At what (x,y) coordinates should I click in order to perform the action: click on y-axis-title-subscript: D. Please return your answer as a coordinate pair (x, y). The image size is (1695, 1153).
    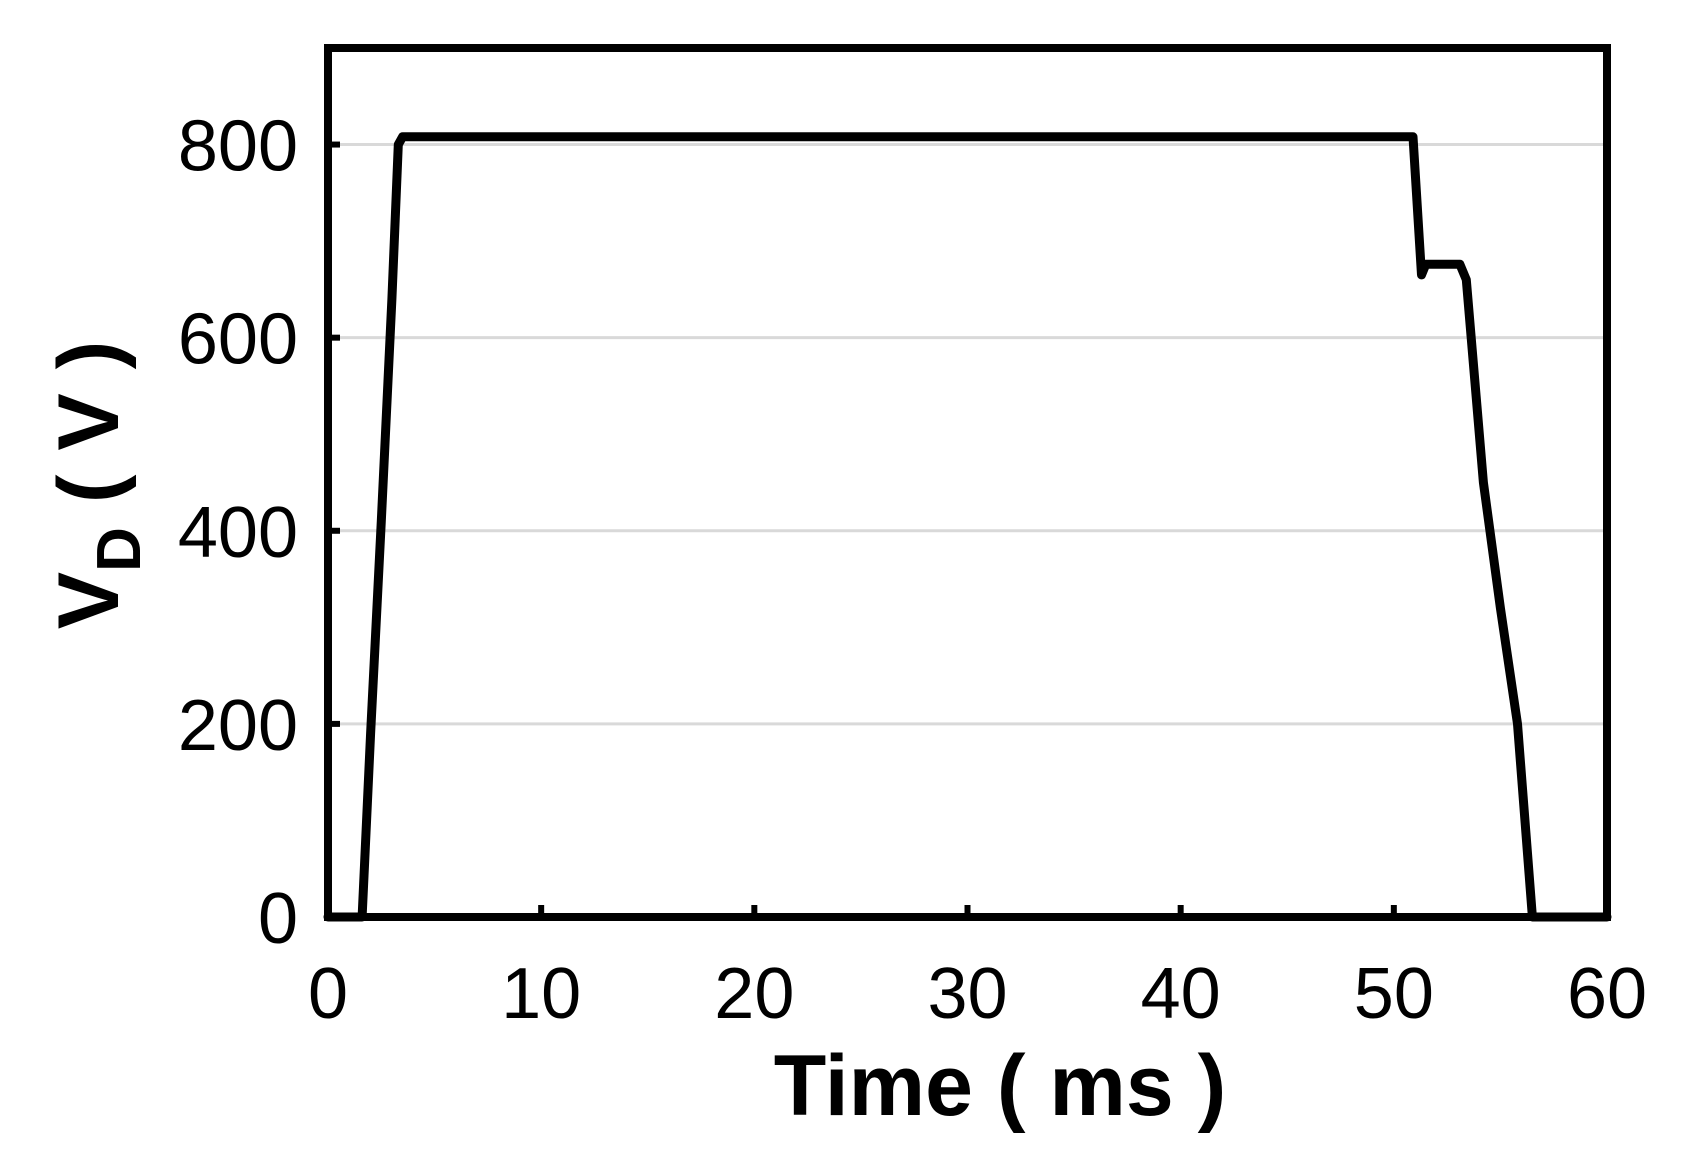
    Looking at the image, I should click on (119, 549).